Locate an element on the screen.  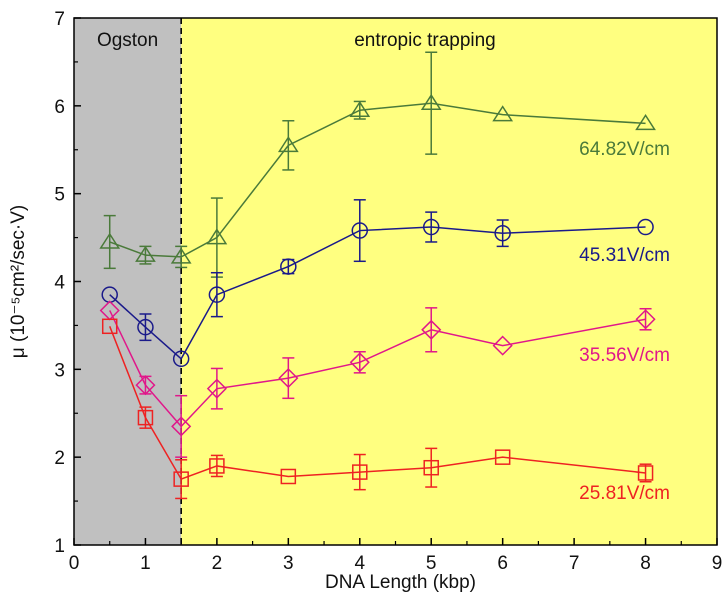
x-tick-label: 6 is located at coordinates (502, 563).